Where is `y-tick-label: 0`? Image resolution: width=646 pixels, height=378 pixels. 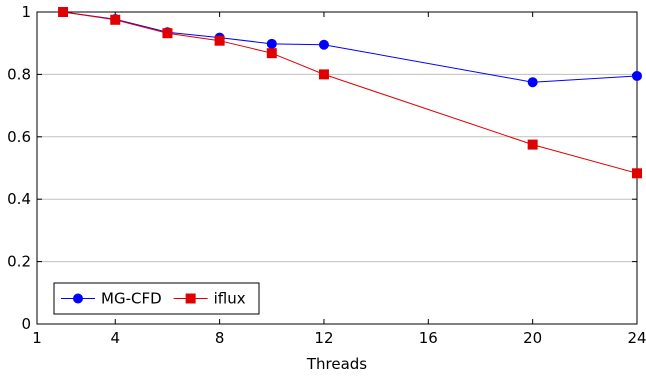 y-tick-label: 0 is located at coordinates (26, 324).